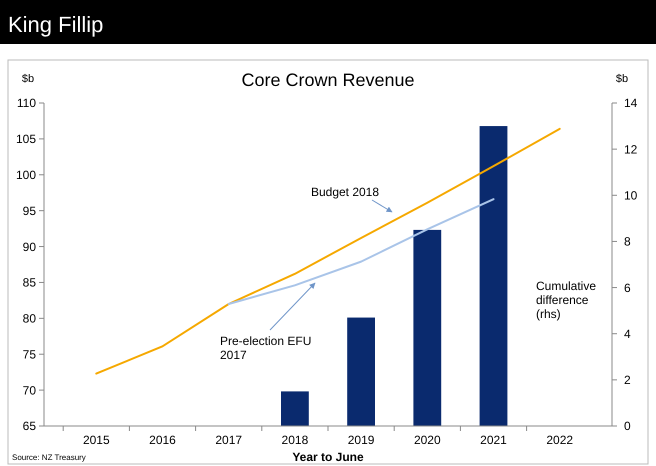 This screenshot has width=656, height=466. What do you see at coordinates (96, 440) in the screenshot?
I see `x-tick-label: 2015` at bounding box center [96, 440].